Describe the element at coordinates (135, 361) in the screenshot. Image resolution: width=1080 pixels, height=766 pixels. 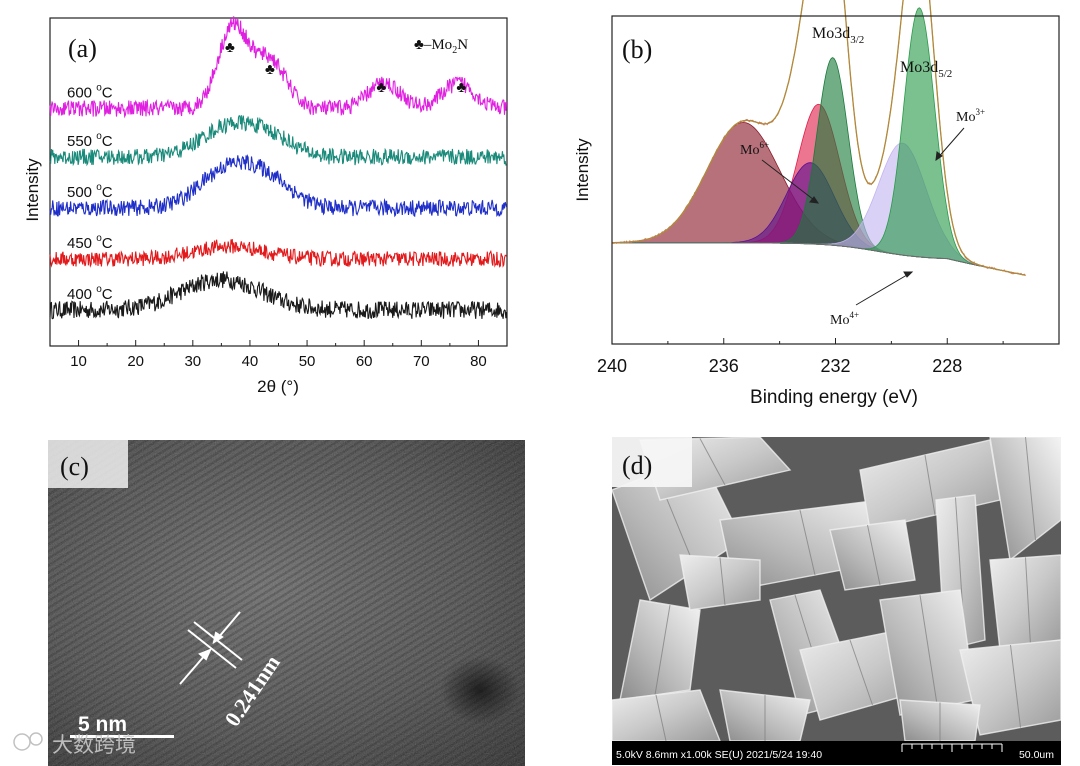
I see `xrd-tick-label: 20` at that location.